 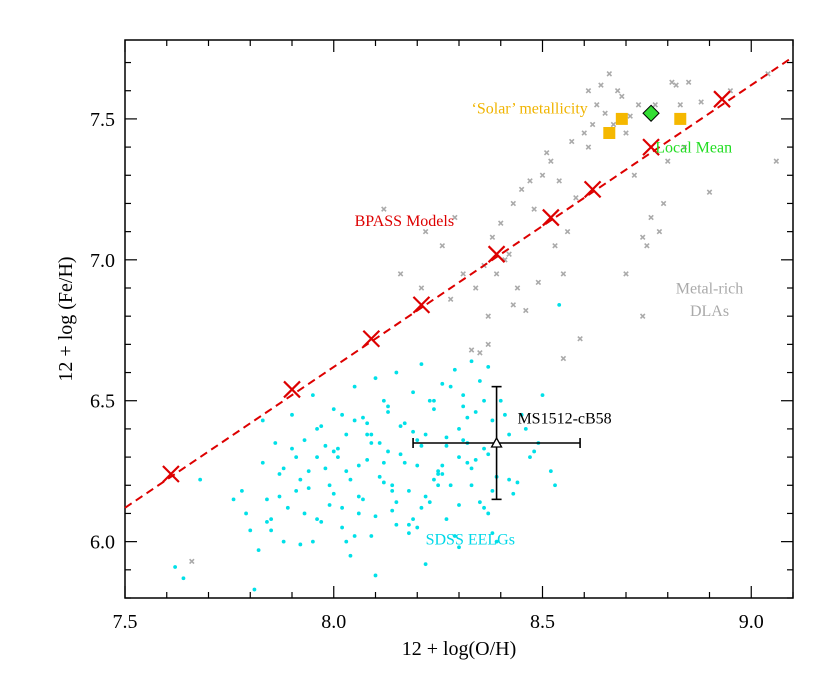 I want to click on triangle-marker, so click(x=496, y=442).